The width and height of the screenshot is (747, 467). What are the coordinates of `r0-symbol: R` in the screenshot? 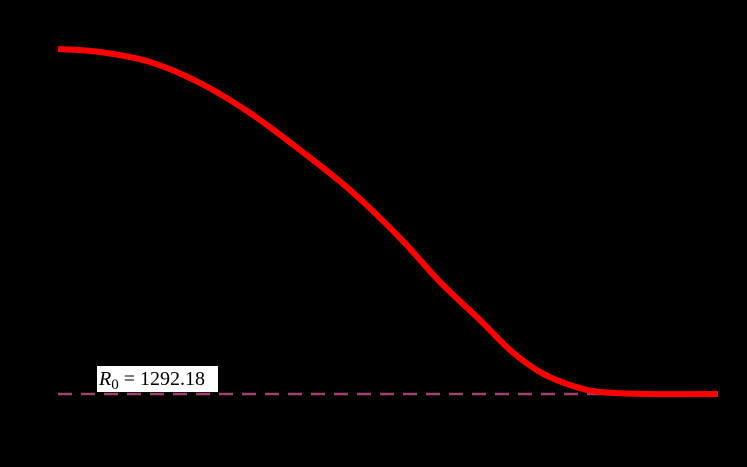 It's located at (105, 379).